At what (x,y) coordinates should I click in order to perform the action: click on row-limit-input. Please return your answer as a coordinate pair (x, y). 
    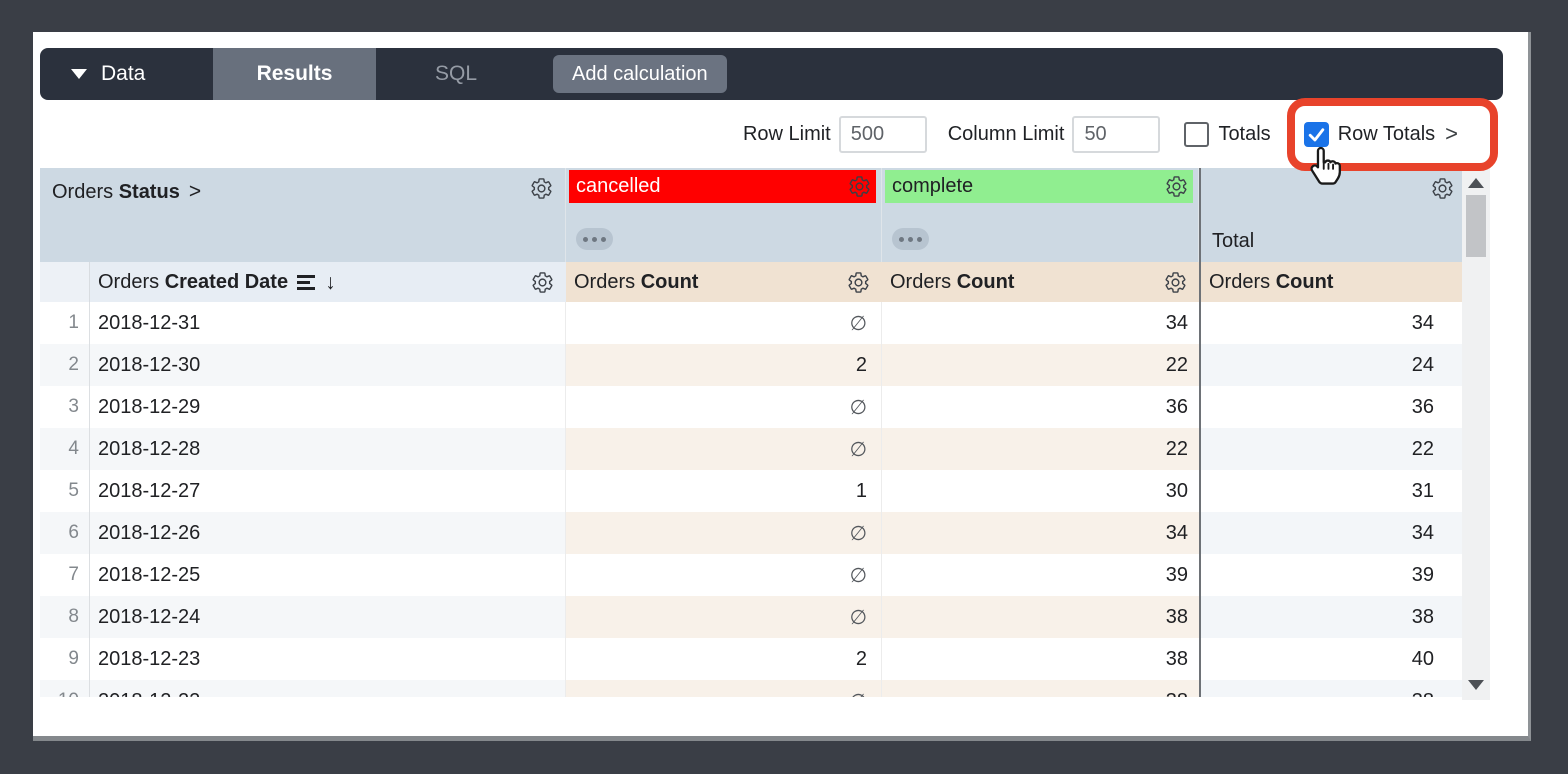
    Looking at the image, I should click on (882, 134).